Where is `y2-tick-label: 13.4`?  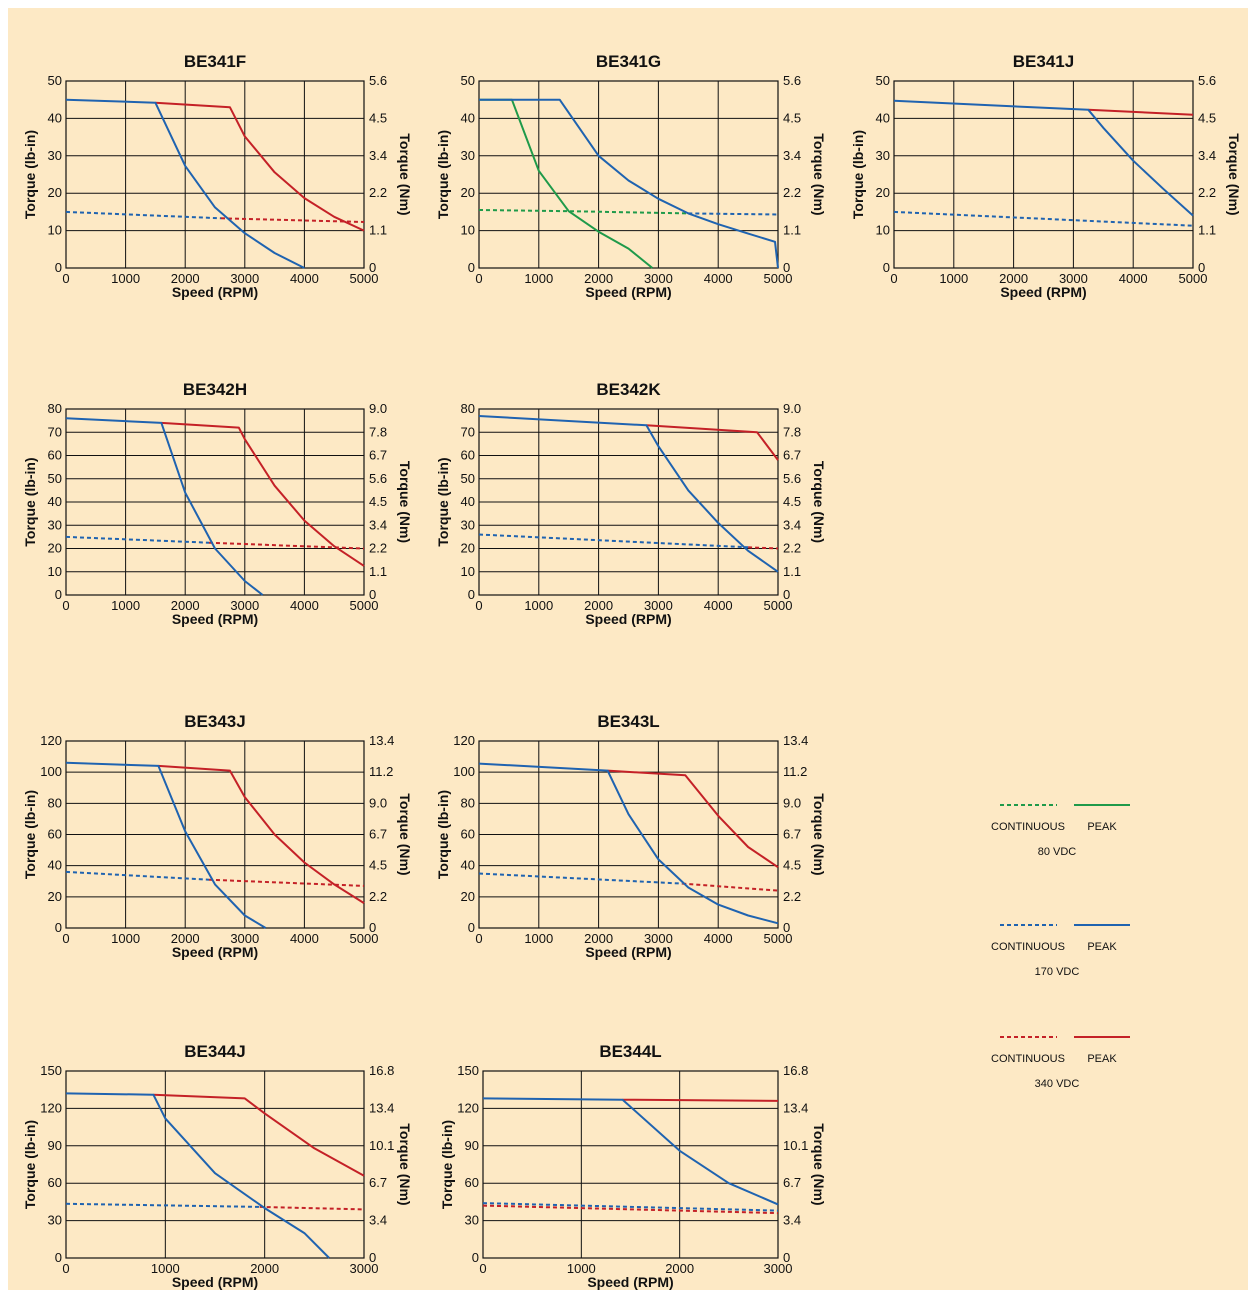 y2-tick-label: 13.4 is located at coordinates (381, 740).